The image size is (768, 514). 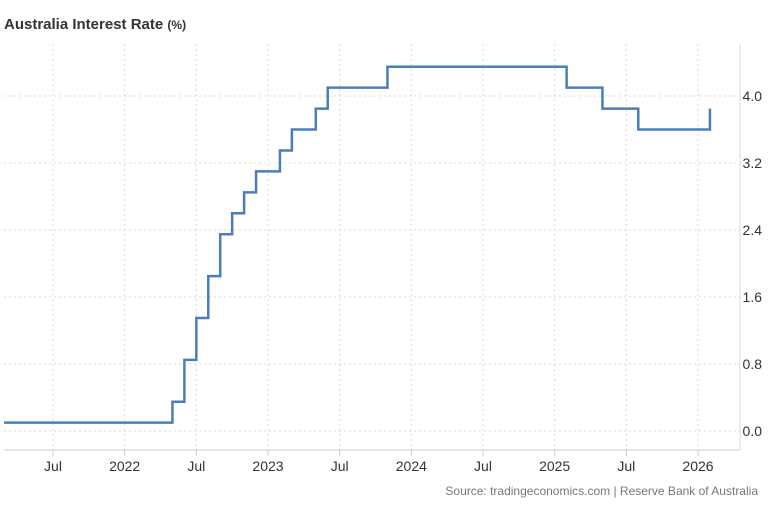 What do you see at coordinates (753, 364) in the screenshot?
I see `y-tick-label: 0.8` at bounding box center [753, 364].